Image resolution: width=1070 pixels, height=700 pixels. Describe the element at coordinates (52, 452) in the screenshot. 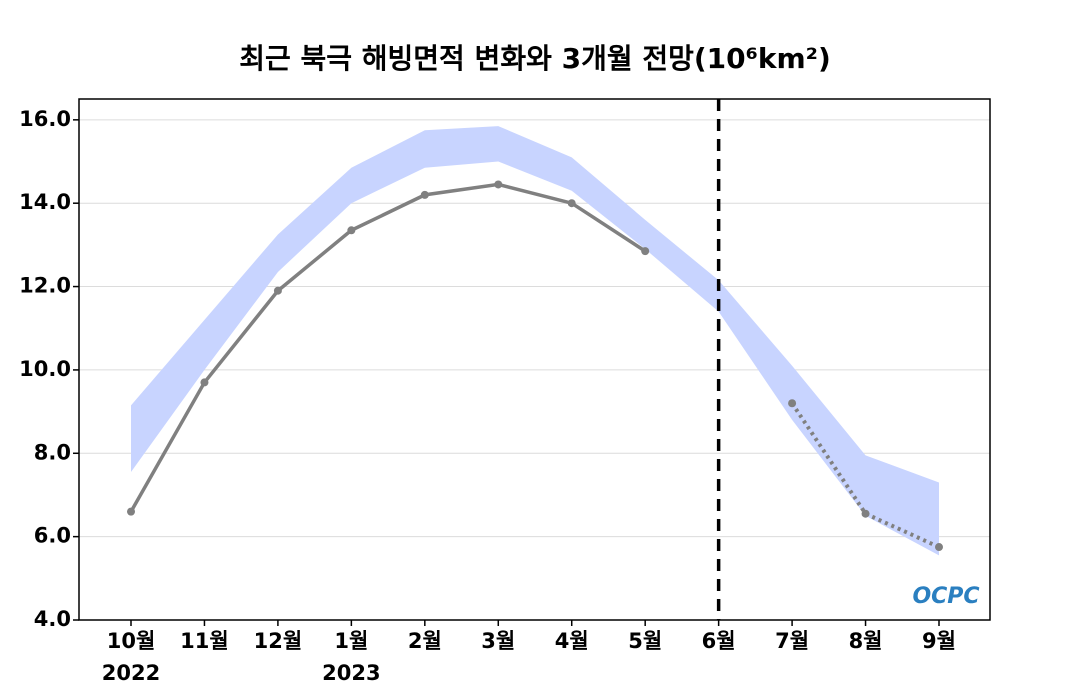

I see `y-tick-label: 8.0` at that location.